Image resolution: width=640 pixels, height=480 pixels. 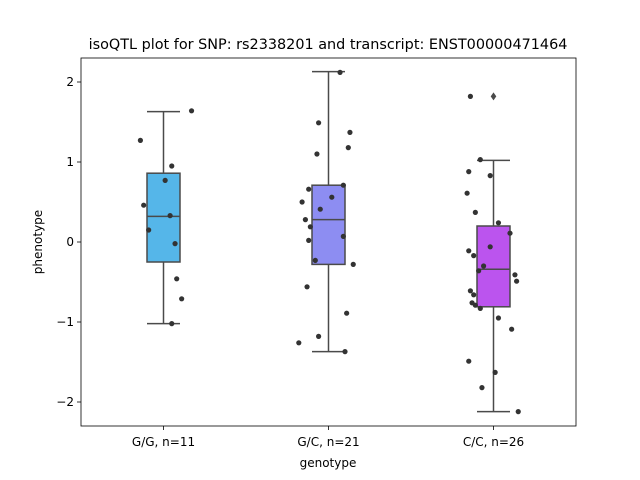 I want to click on x-axis: G/G, n=11 G/C, n=21 C/C, n=26, so click(x=328, y=437).